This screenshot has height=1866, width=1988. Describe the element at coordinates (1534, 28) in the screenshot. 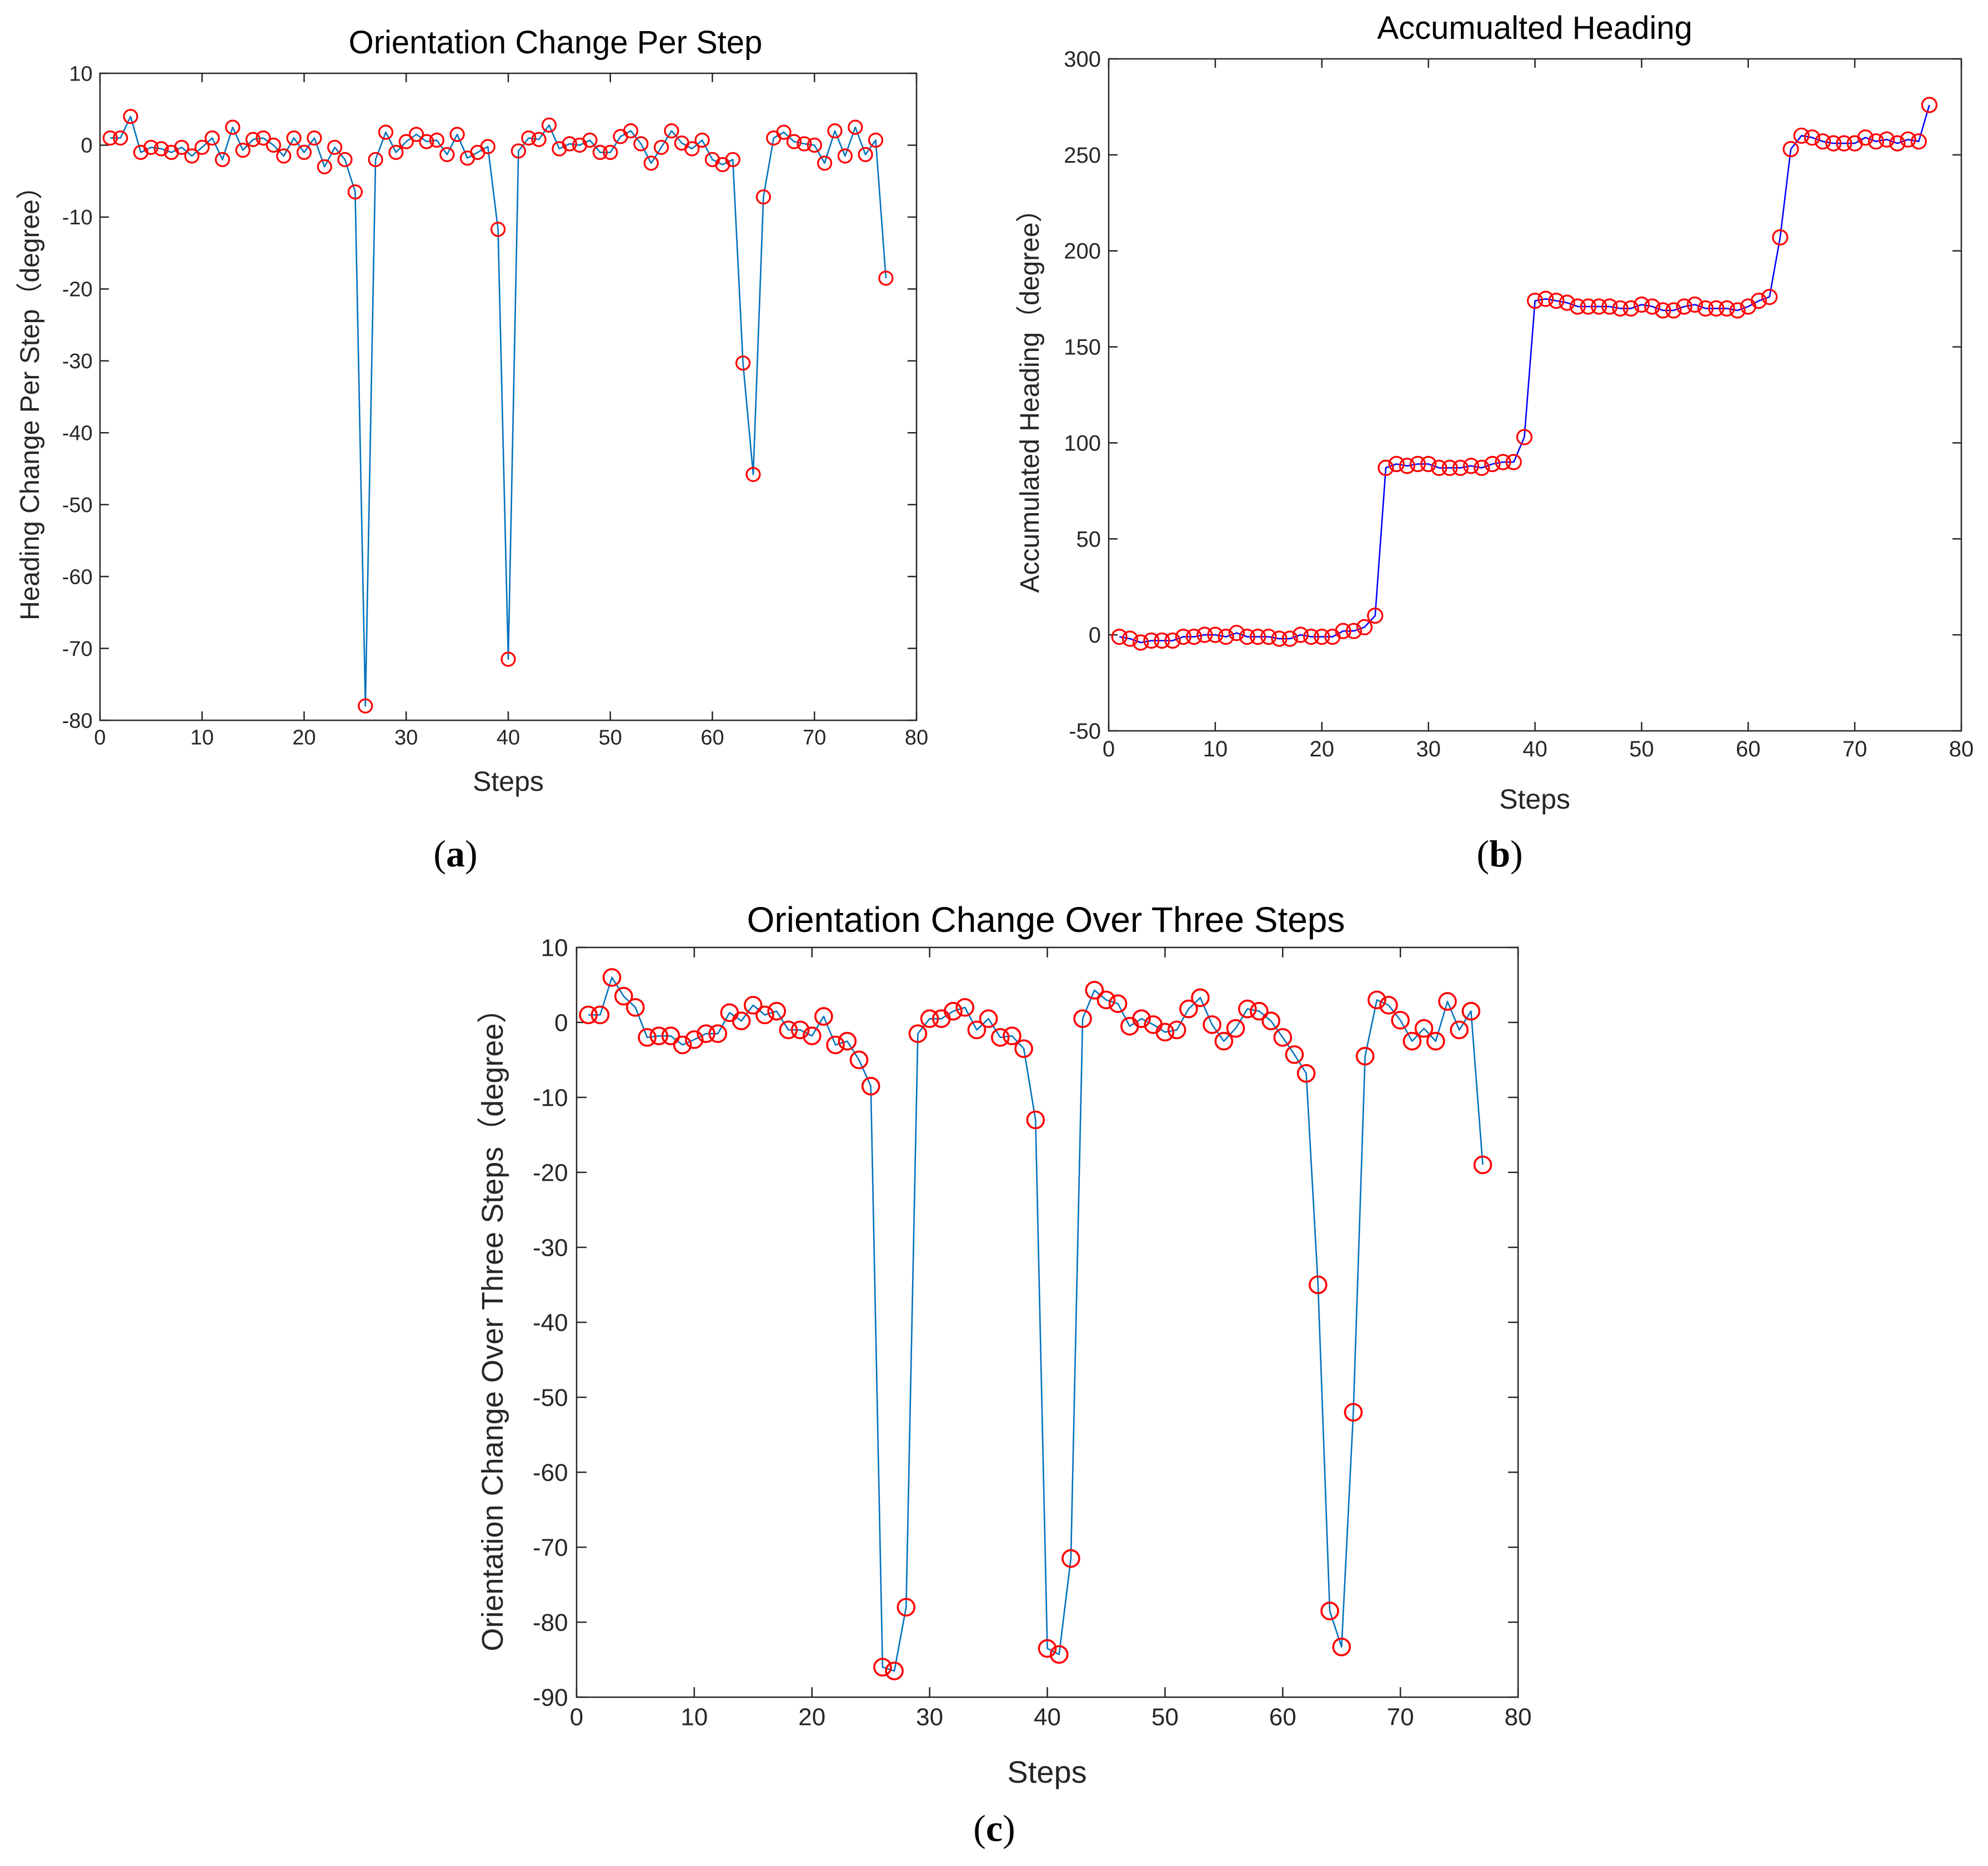

I see `panel-b-title: Accumualted Heading` at that location.